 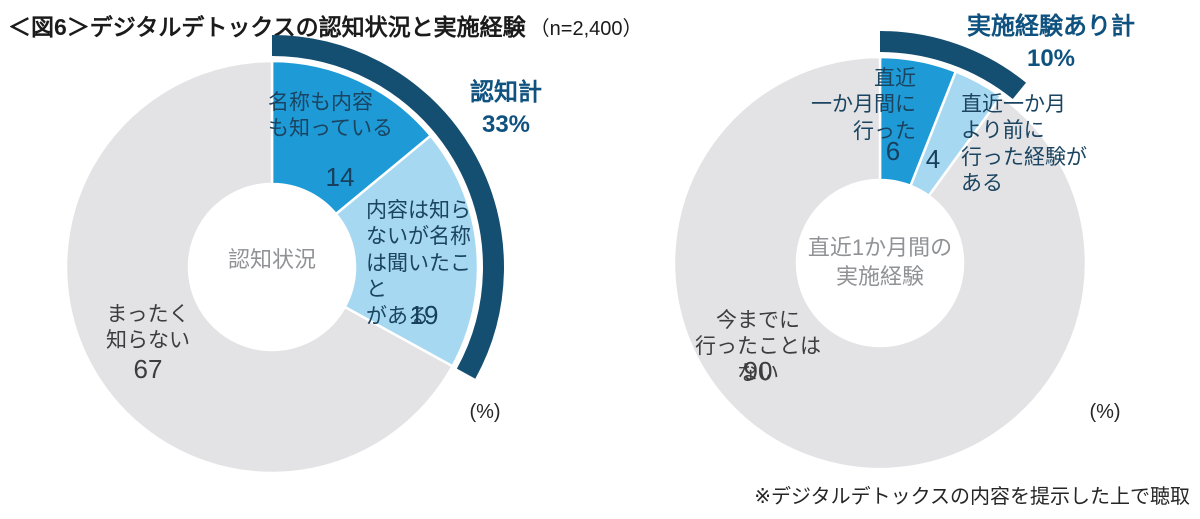 I want to click on experience-unit-label: (%), so click(x=1105, y=412).